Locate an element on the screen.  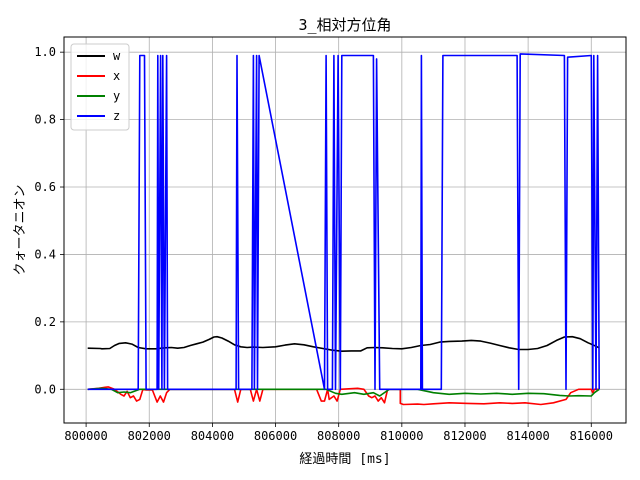
y-tick-label: 0.6 is located at coordinates (45, 187).